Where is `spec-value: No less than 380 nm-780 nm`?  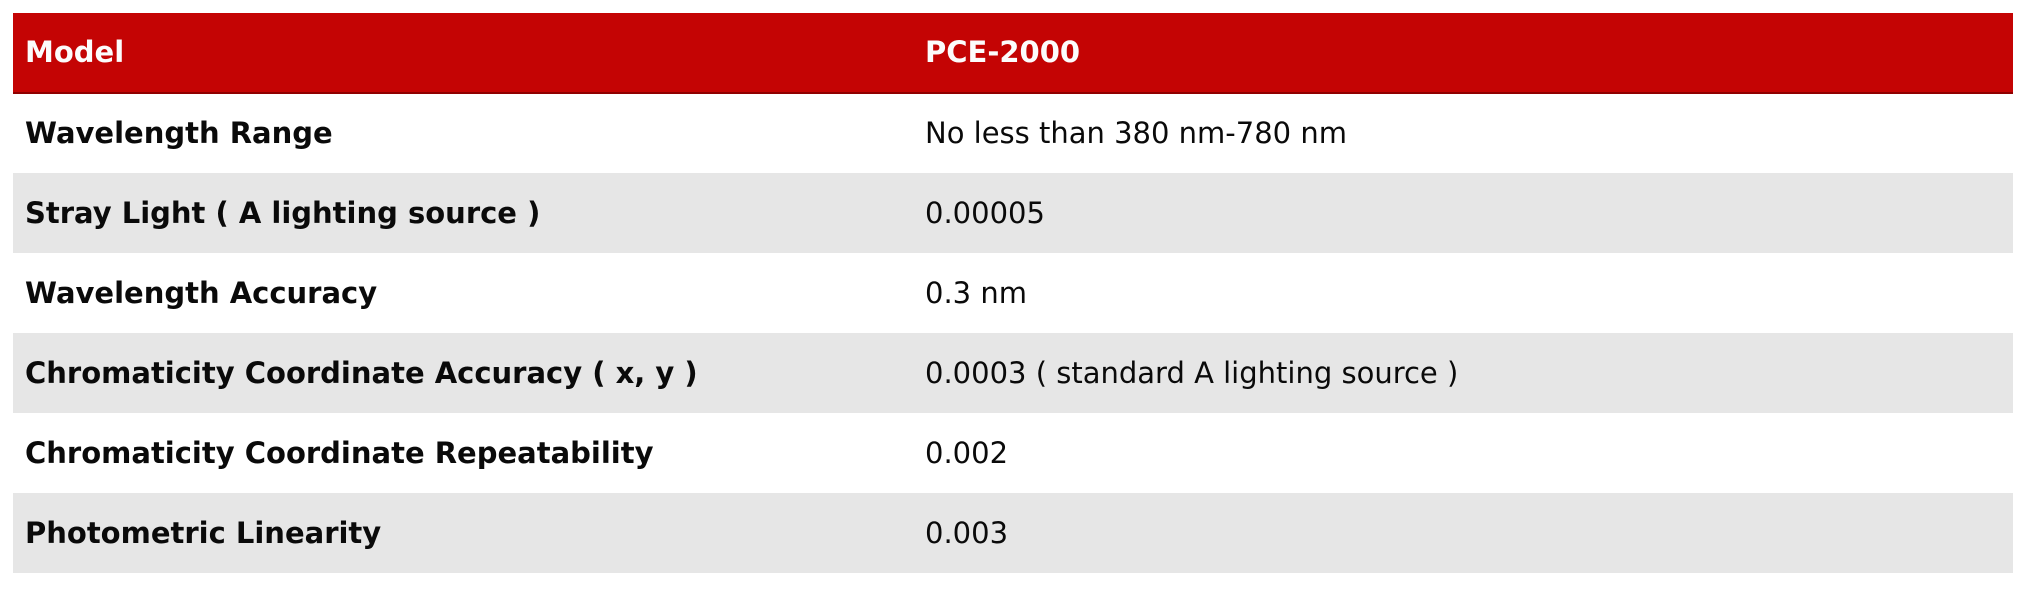 spec-value: No less than 380 nm-780 nm is located at coordinates (1136, 133).